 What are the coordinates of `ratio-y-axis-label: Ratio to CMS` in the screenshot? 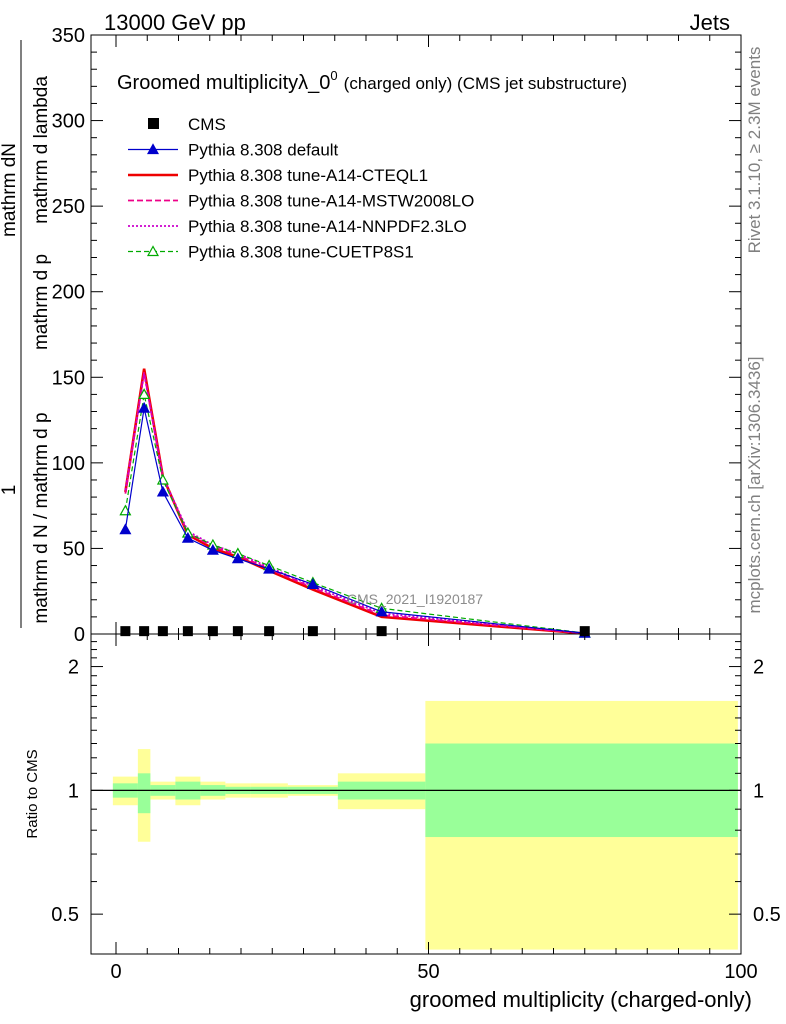 It's located at (32, 793).